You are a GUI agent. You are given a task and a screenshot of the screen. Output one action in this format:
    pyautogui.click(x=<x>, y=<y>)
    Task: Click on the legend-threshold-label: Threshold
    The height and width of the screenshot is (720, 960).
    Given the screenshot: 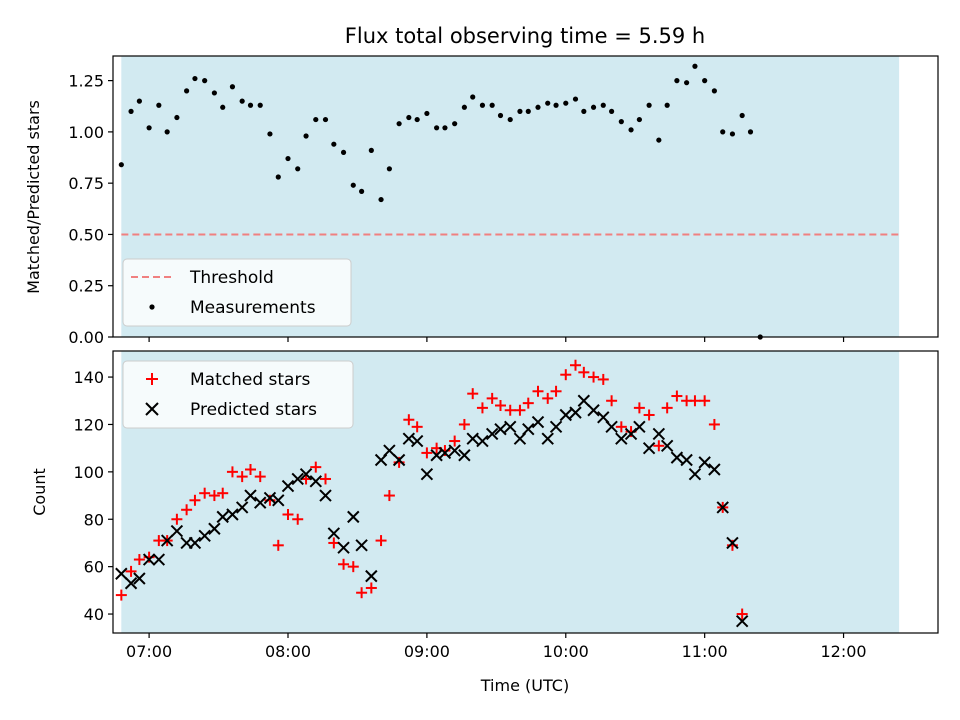 What is the action you would take?
    pyautogui.click(x=231, y=278)
    